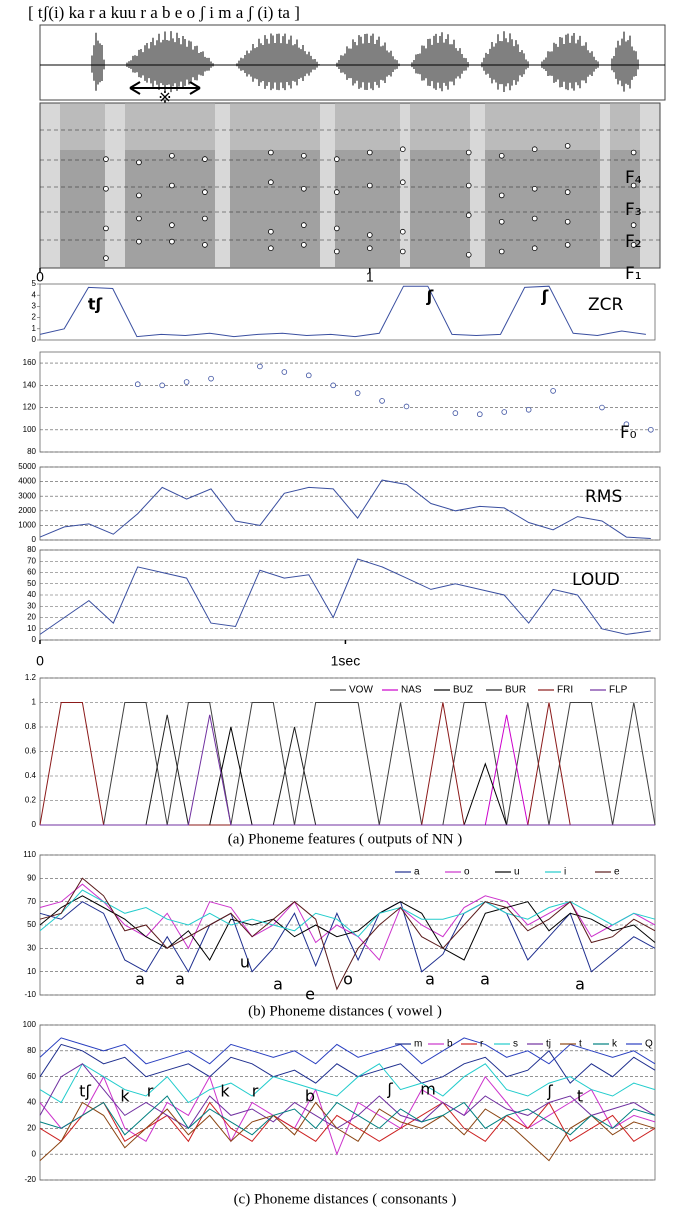 This screenshot has height=1214, width=683. What do you see at coordinates (565, 690) in the screenshot?
I see `legend-label: FRI` at bounding box center [565, 690].